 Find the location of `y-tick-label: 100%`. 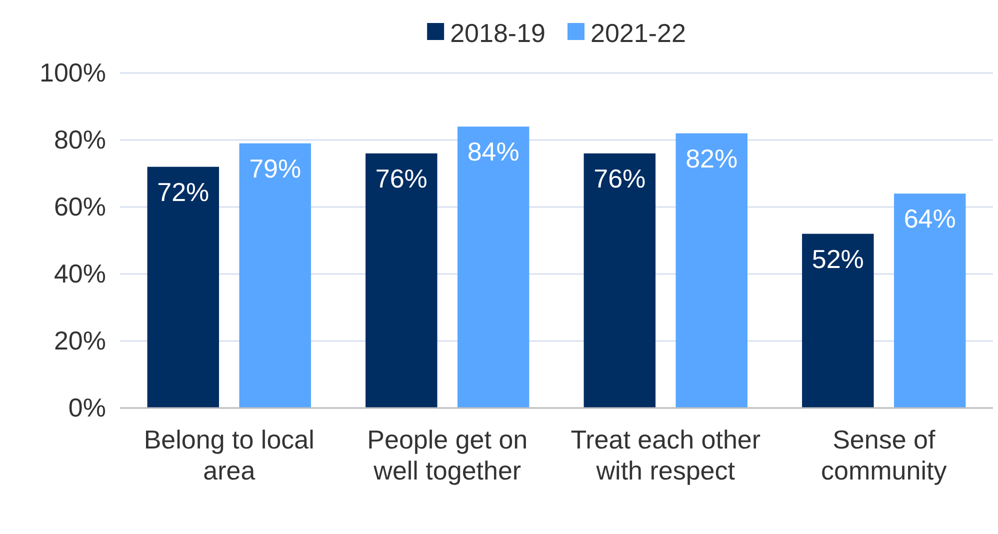

y-tick-label: 100% is located at coordinates (73, 72).